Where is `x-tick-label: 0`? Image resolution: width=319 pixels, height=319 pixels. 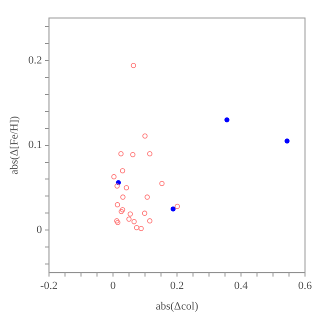
x-tick-label: 0 is located at coordinates (113, 286).